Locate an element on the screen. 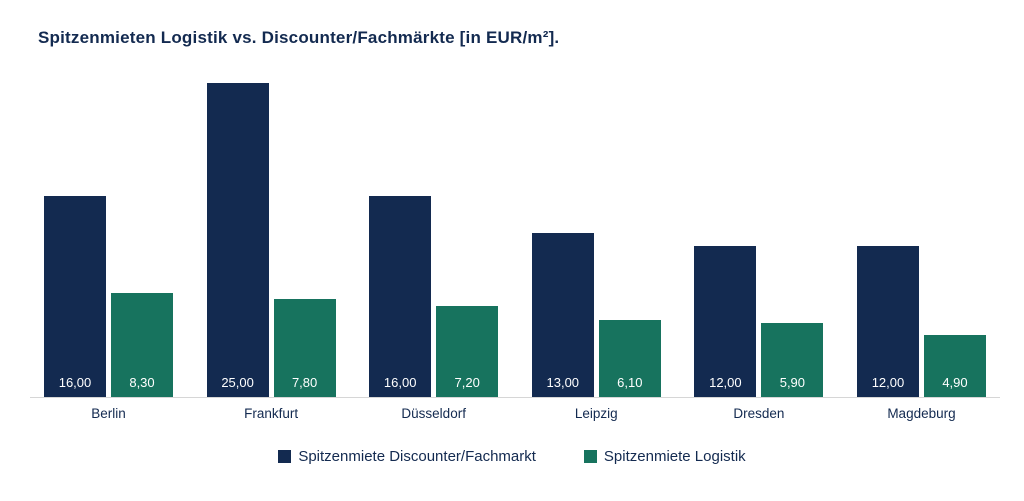 The height and width of the screenshot is (501, 1024). bar-value-label: 7,20 is located at coordinates (467, 382).